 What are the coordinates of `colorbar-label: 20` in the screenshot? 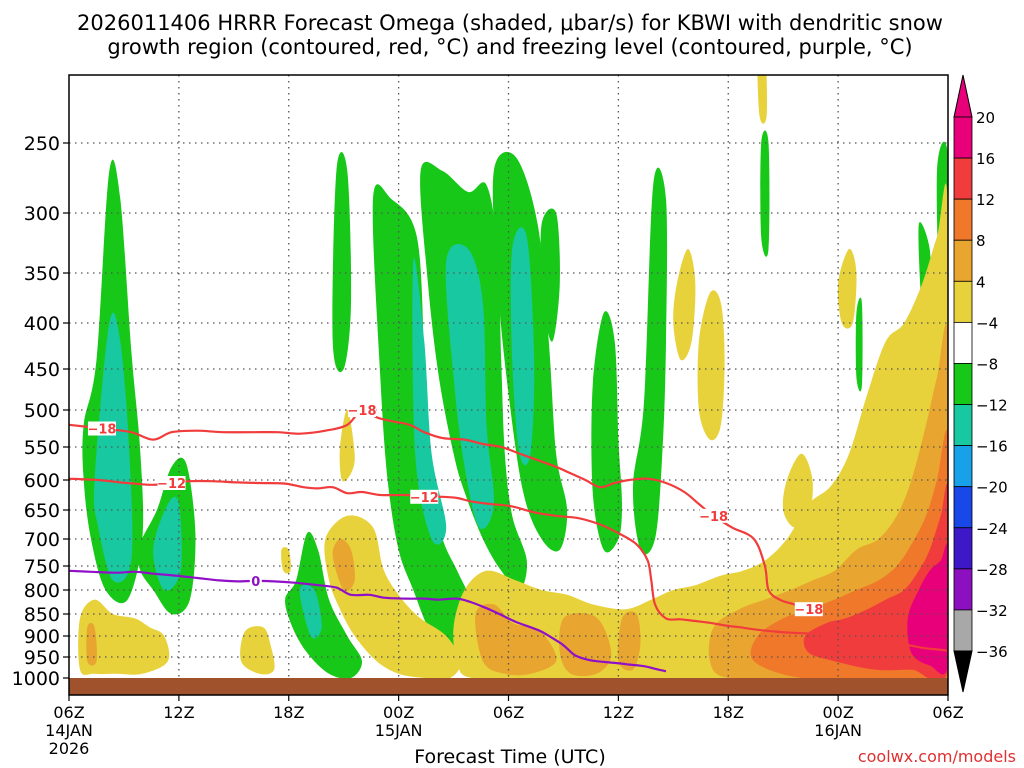 It's located at (985, 118).